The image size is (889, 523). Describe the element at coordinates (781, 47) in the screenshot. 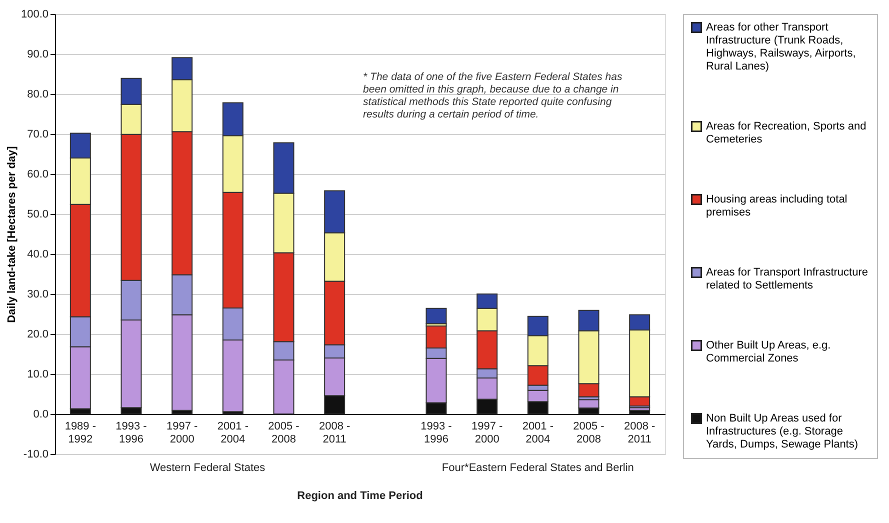

I see `legend-label: Areas for other Transport Infrastructure (Trunk Roads, Highways, Railsways, Airports, Rural Lanes)` at that location.